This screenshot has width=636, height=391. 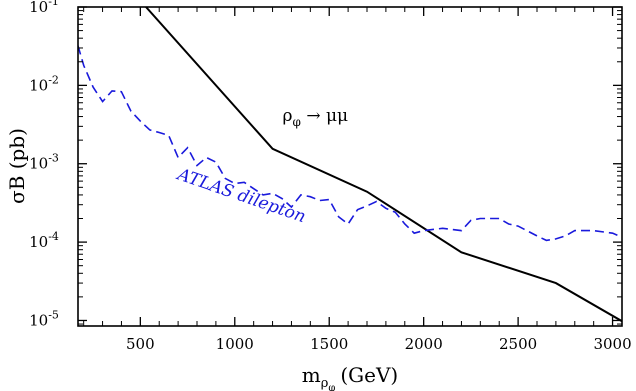 I want to click on x-tick-label: 500, so click(x=140, y=344).